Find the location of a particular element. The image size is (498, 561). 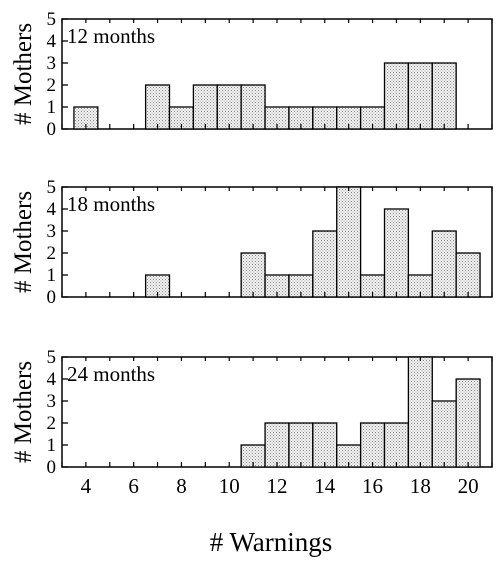

panel-label: 18 months is located at coordinates (111, 204).